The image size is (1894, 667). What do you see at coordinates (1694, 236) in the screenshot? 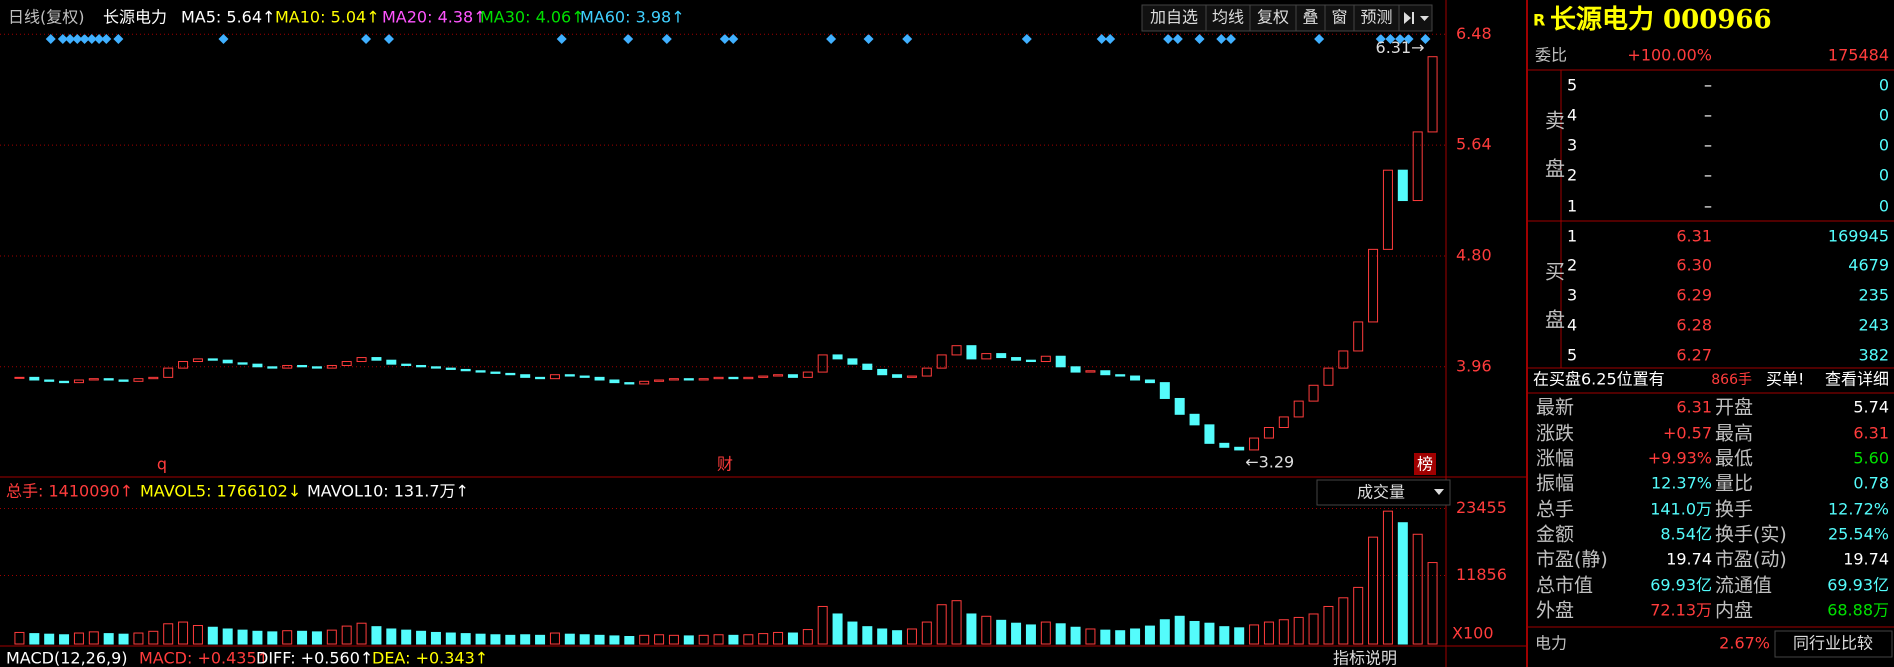
I see `book-price: 6.31` at bounding box center [1694, 236].